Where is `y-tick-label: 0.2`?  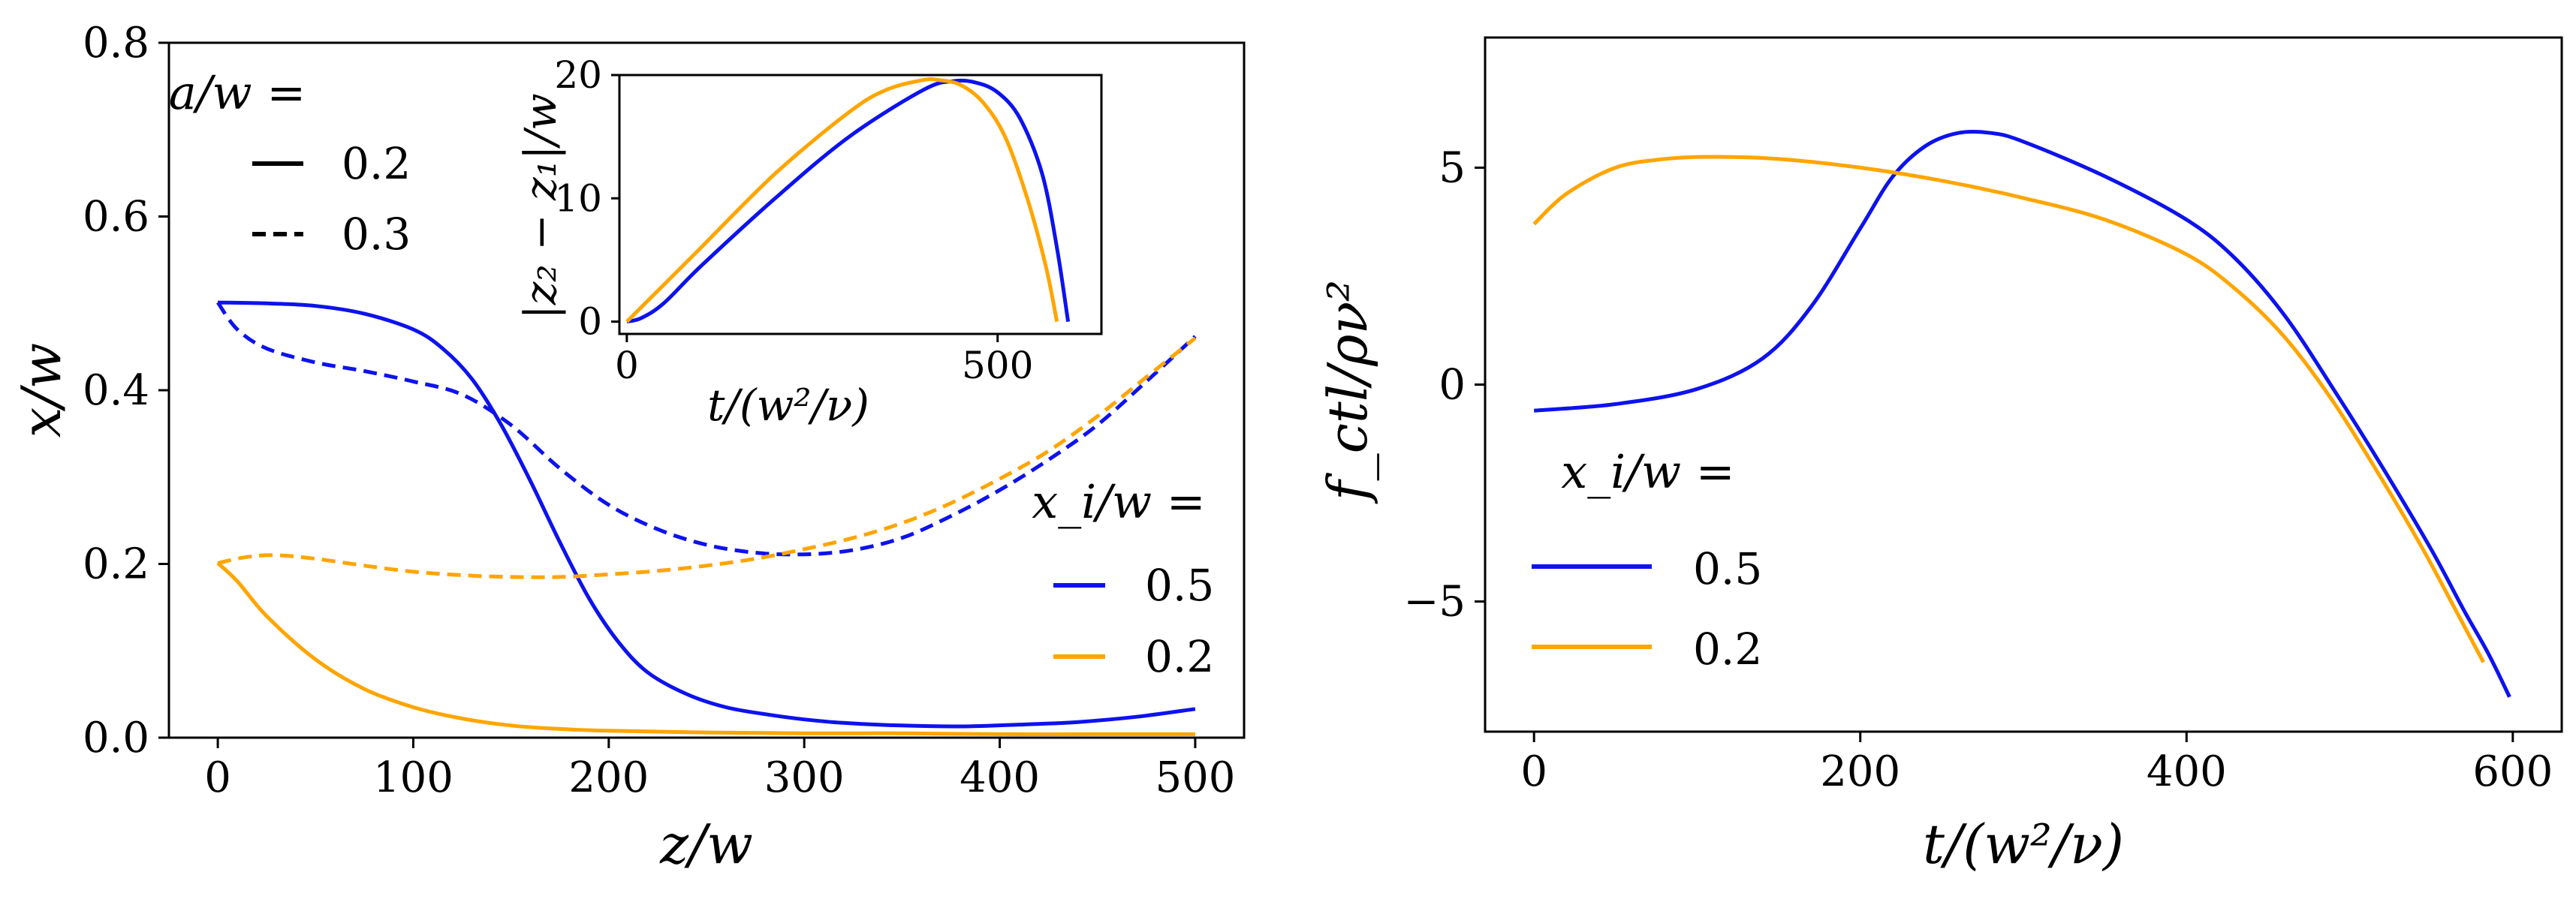 y-tick-label: 0.2 is located at coordinates (116, 564).